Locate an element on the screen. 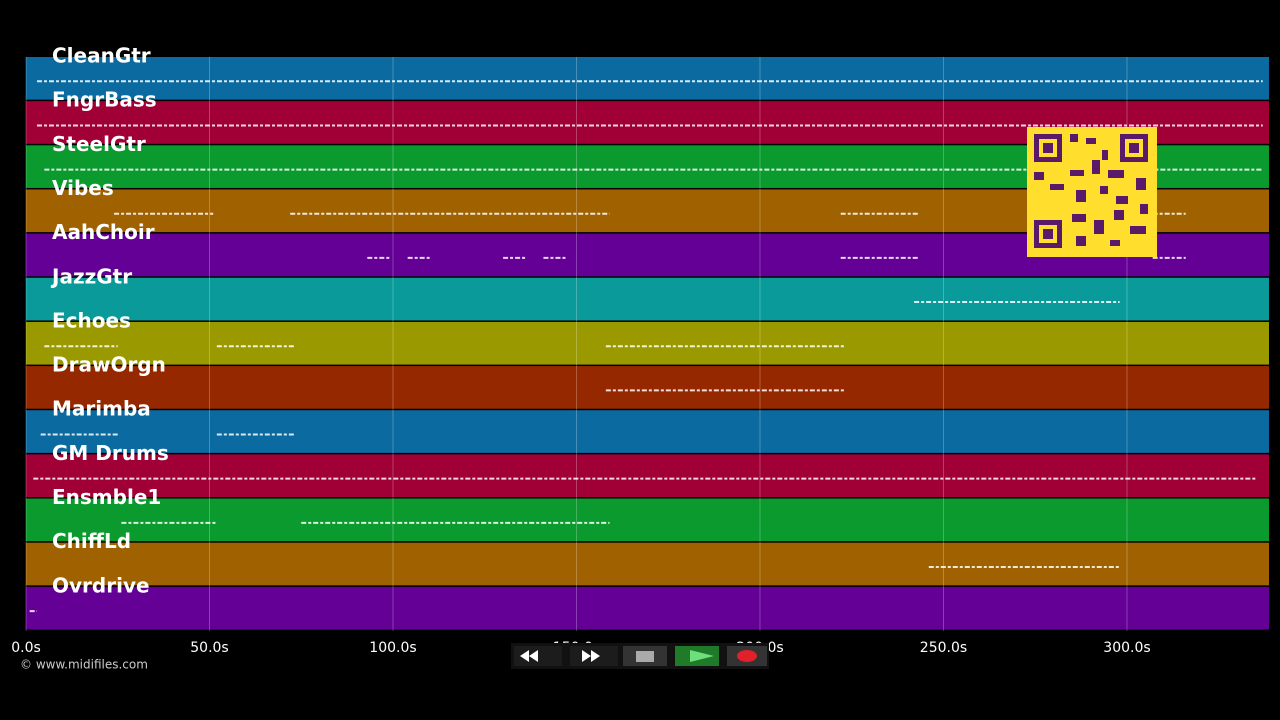 This screenshot has height=720, width=1280. transport-controls is located at coordinates (640, 656).